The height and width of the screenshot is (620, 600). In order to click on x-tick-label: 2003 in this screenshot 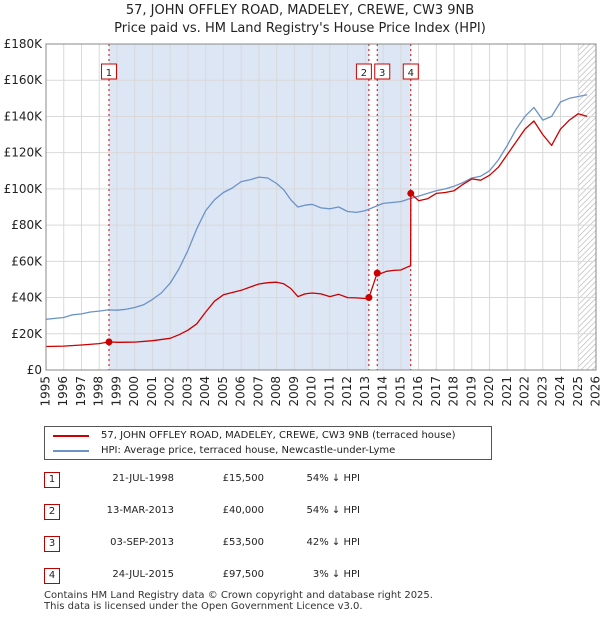, I will do `click(187, 391)`.